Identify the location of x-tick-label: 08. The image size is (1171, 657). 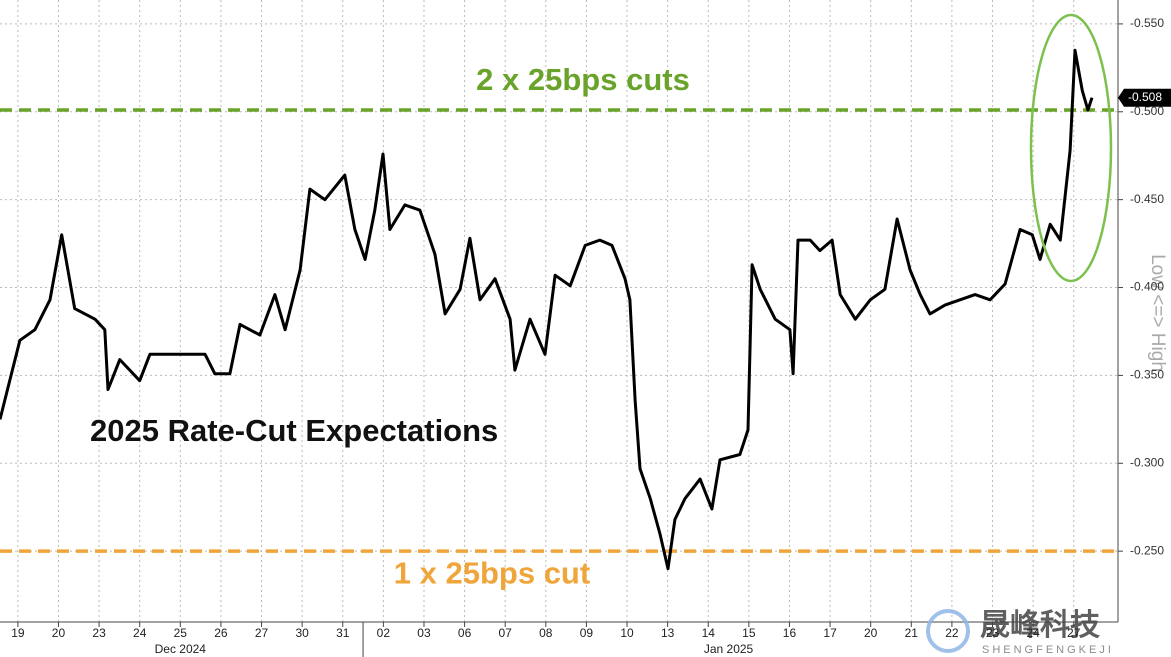
(546, 633).